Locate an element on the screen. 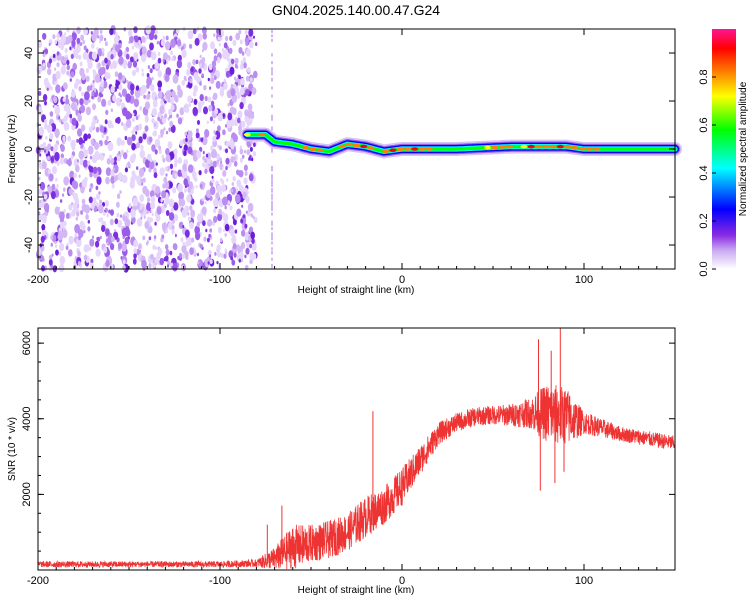 Image resolution: width=750 pixels, height=600 pixels. colorbar-tick-label: 0.2 is located at coordinates (704, 220).